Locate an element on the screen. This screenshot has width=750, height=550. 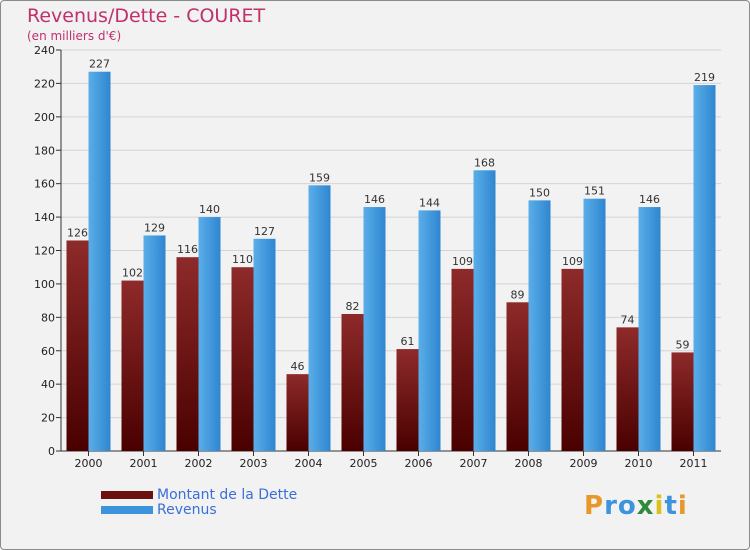
x-tick-label: 2001 is located at coordinates (144, 463).